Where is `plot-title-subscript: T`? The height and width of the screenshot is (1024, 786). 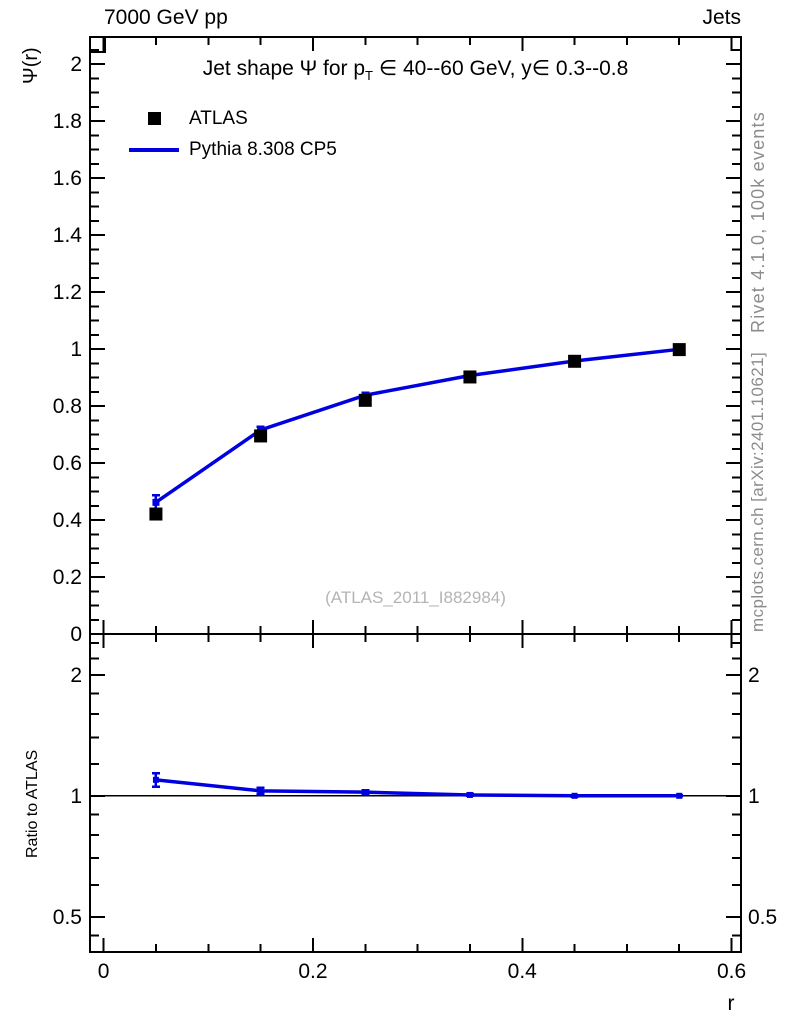
plot-title-subscript: T is located at coordinates (369, 75).